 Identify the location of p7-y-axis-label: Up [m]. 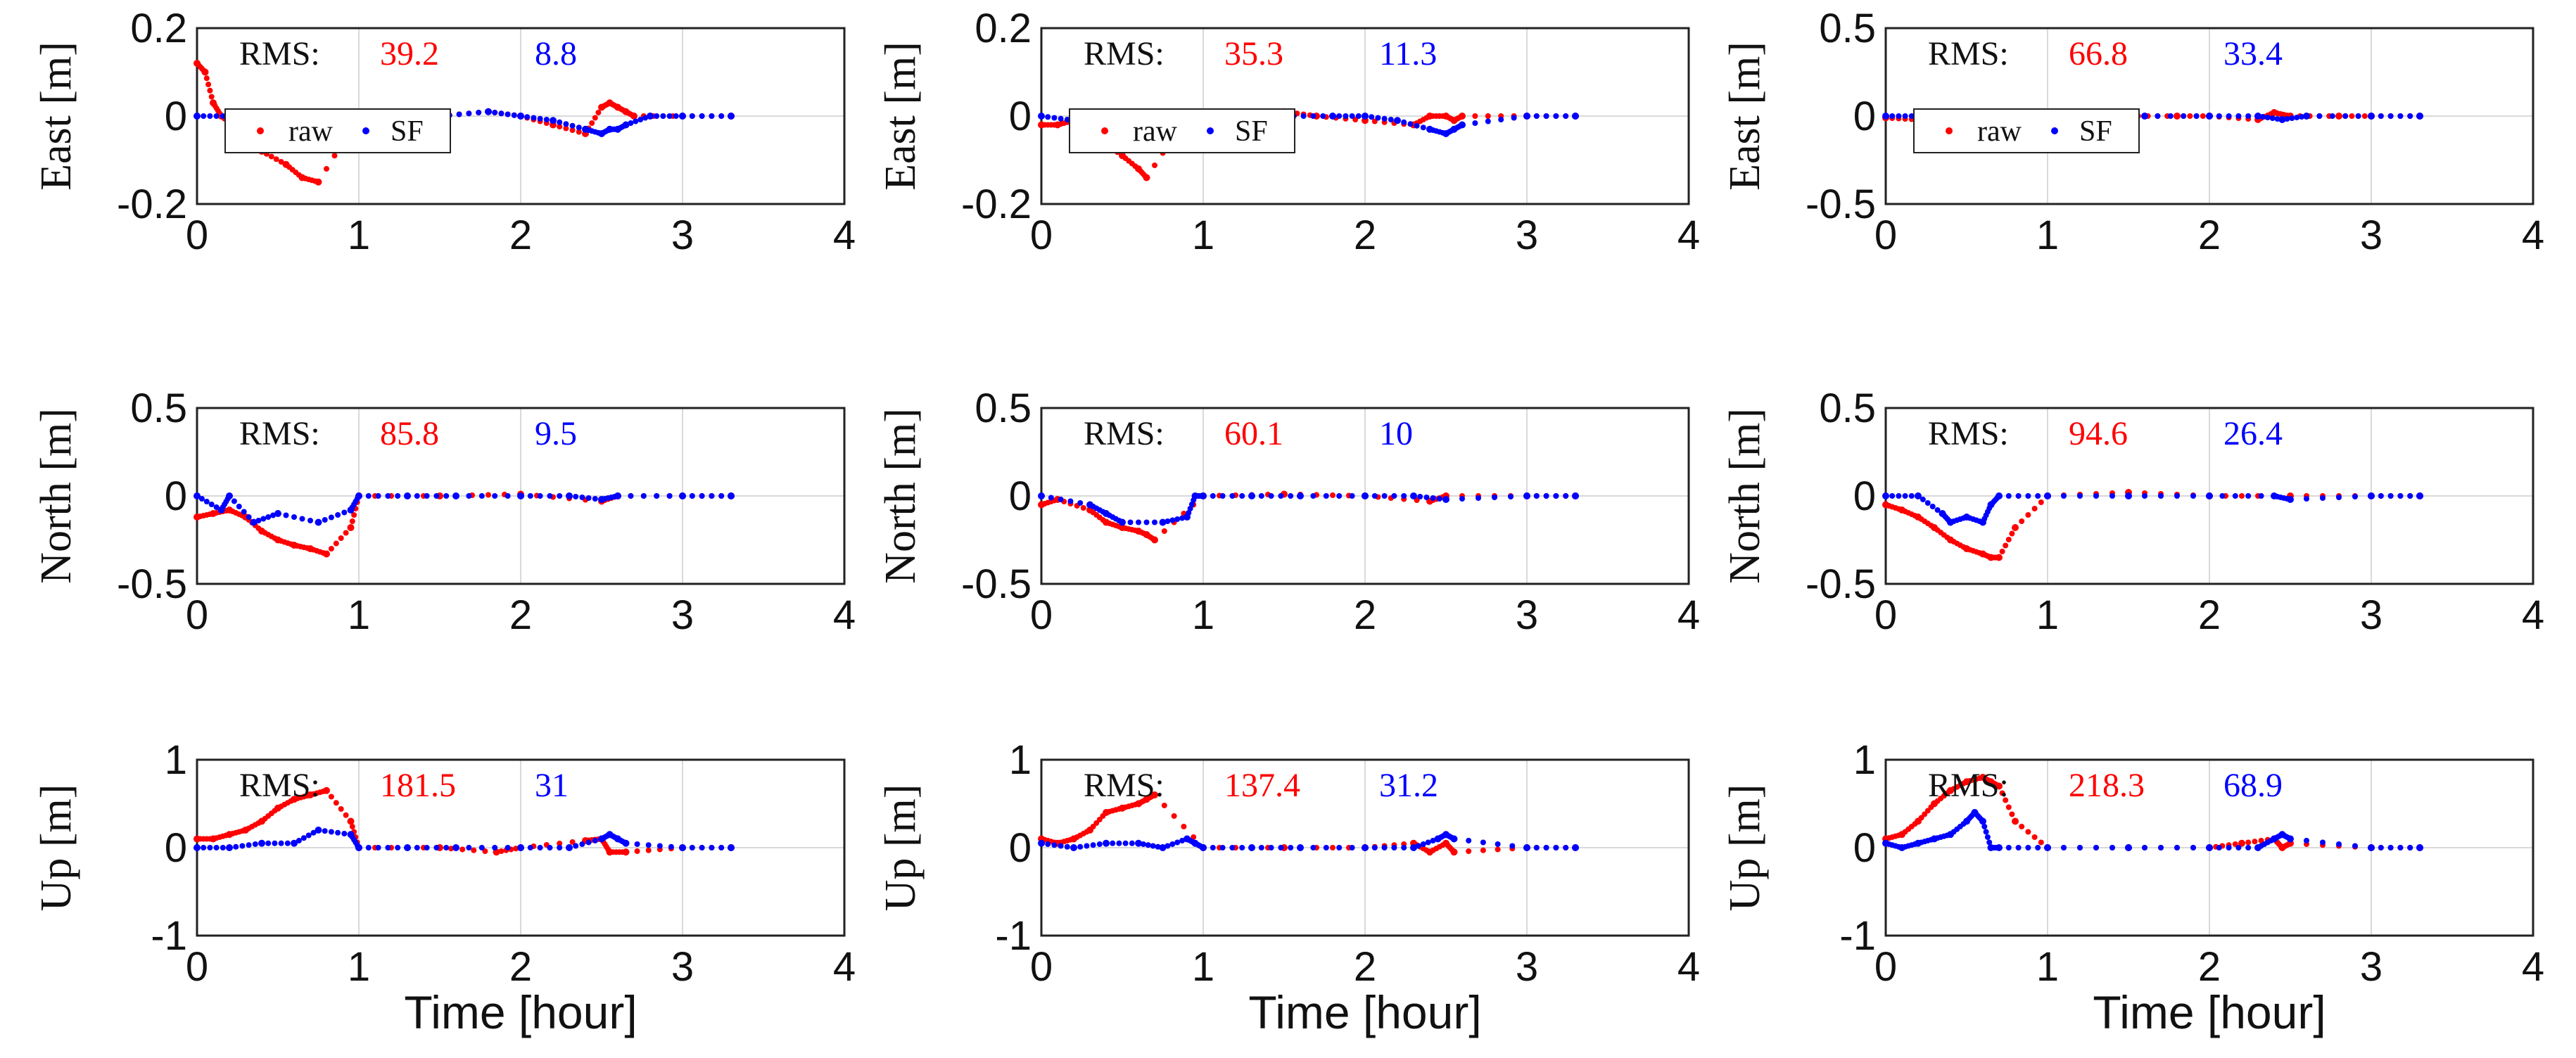
(56, 848).